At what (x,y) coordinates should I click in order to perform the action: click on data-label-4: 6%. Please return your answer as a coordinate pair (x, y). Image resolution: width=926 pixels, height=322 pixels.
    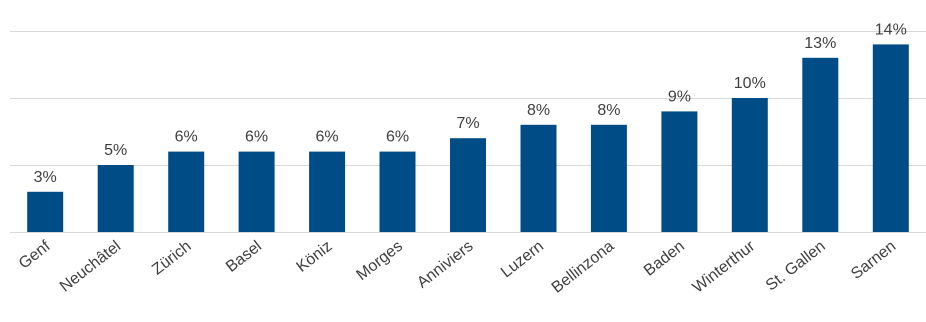
    Looking at the image, I should click on (327, 137).